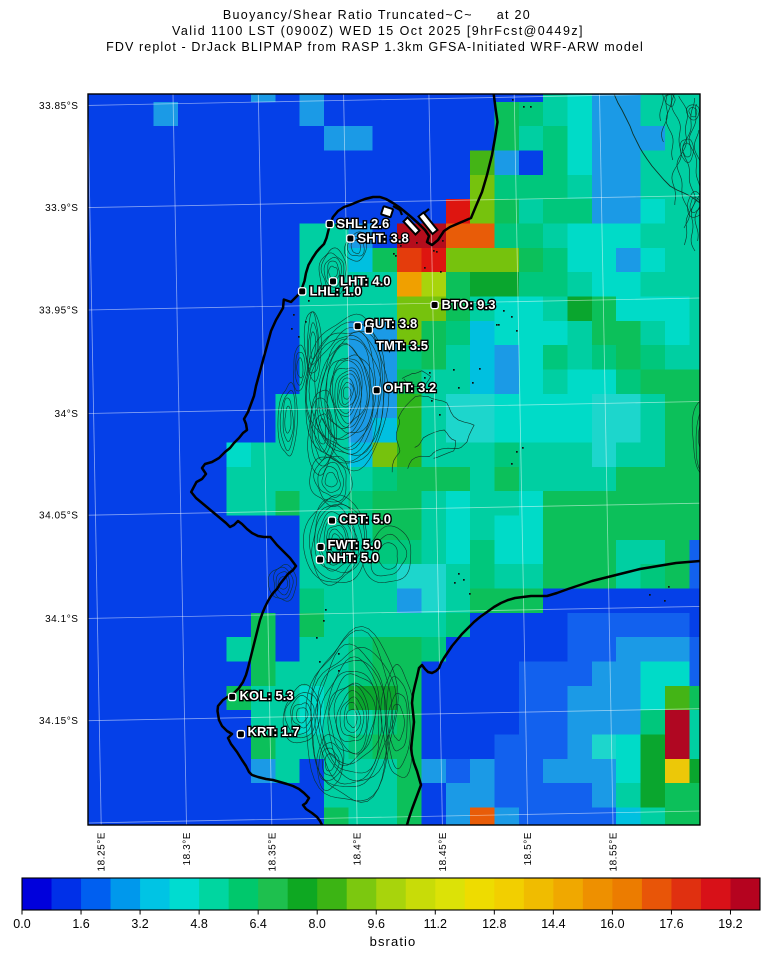 The width and height of the screenshot is (775, 962). Describe the element at coordinates (612, 924) in the screenshot. I see `svg-text: 16.0` at that location.